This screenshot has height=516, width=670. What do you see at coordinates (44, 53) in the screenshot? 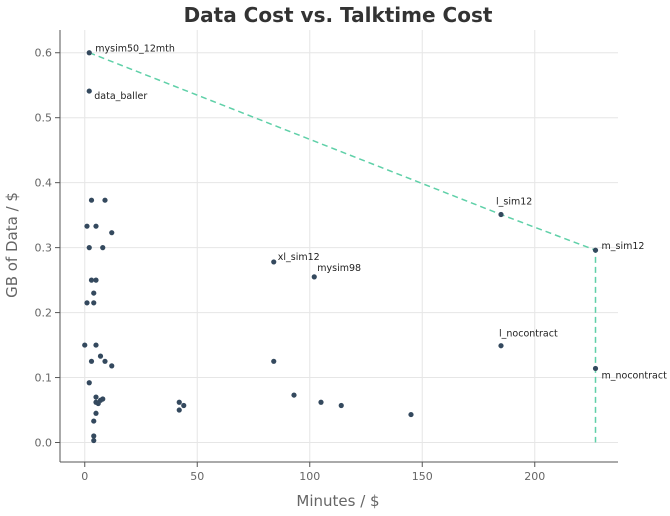
I see `y-tick-label: 0.6` at bounding box center [44, 53].